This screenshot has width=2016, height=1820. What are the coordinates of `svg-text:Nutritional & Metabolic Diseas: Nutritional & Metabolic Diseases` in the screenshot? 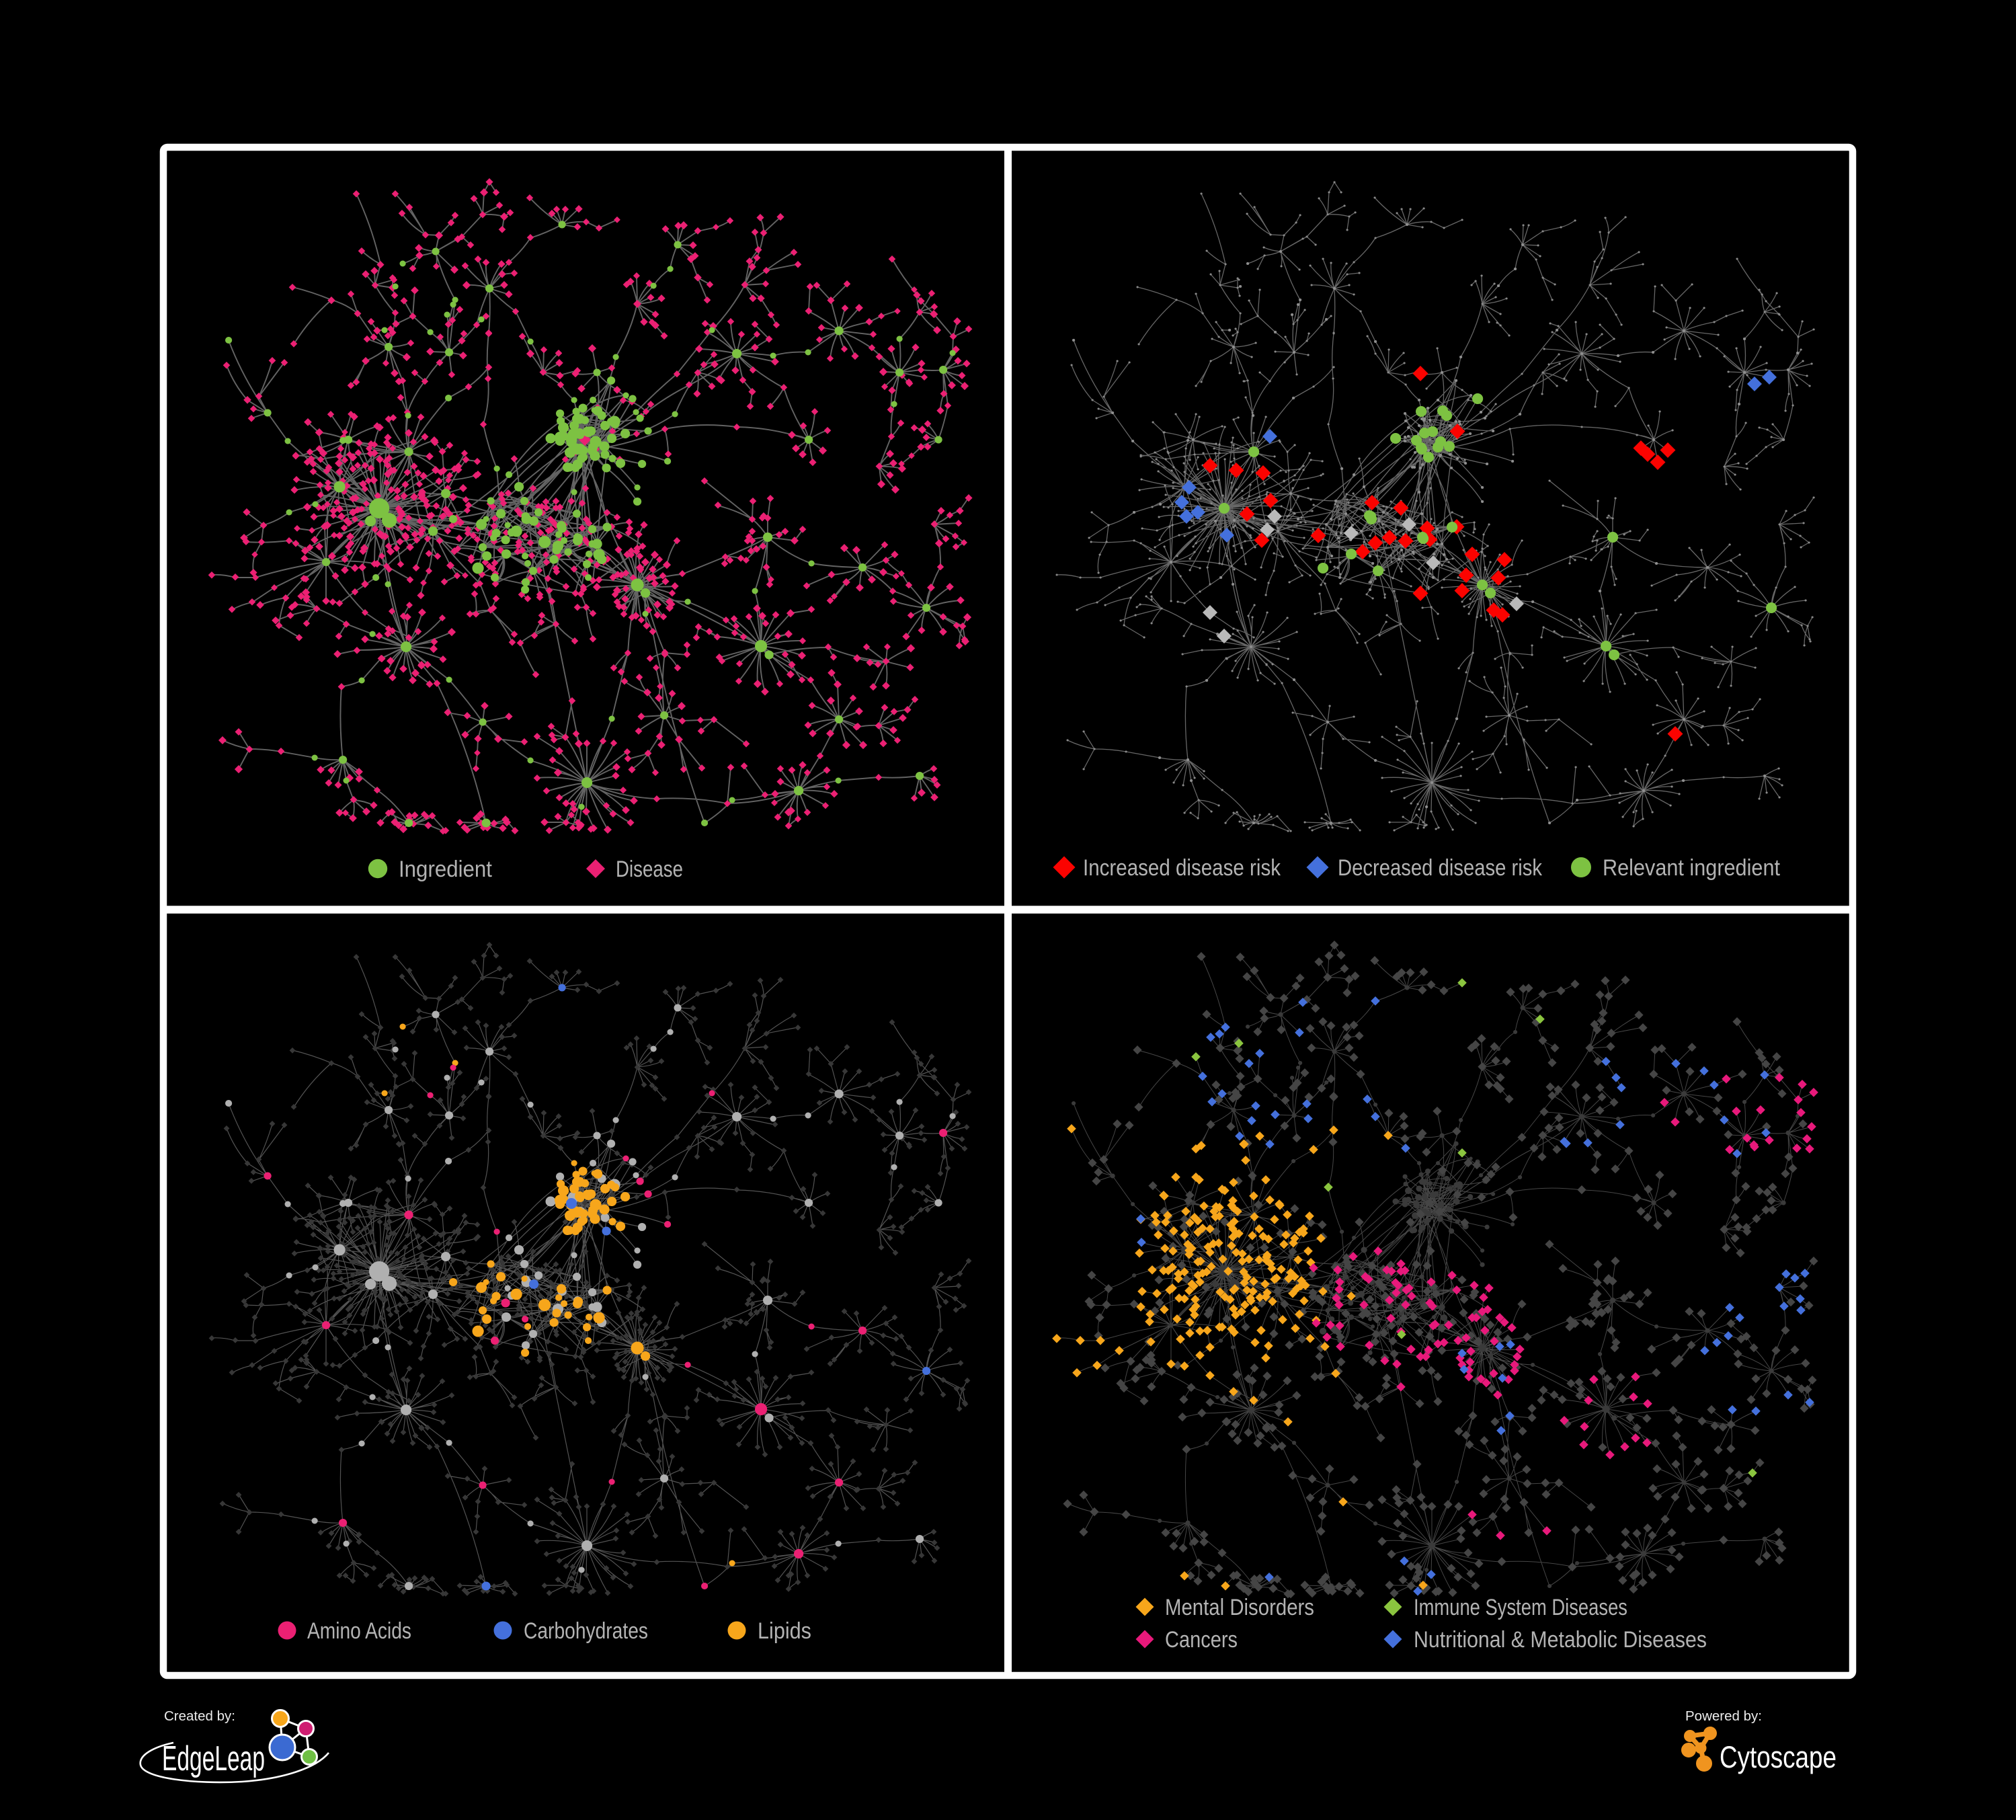 It's located at (1560, 1640).